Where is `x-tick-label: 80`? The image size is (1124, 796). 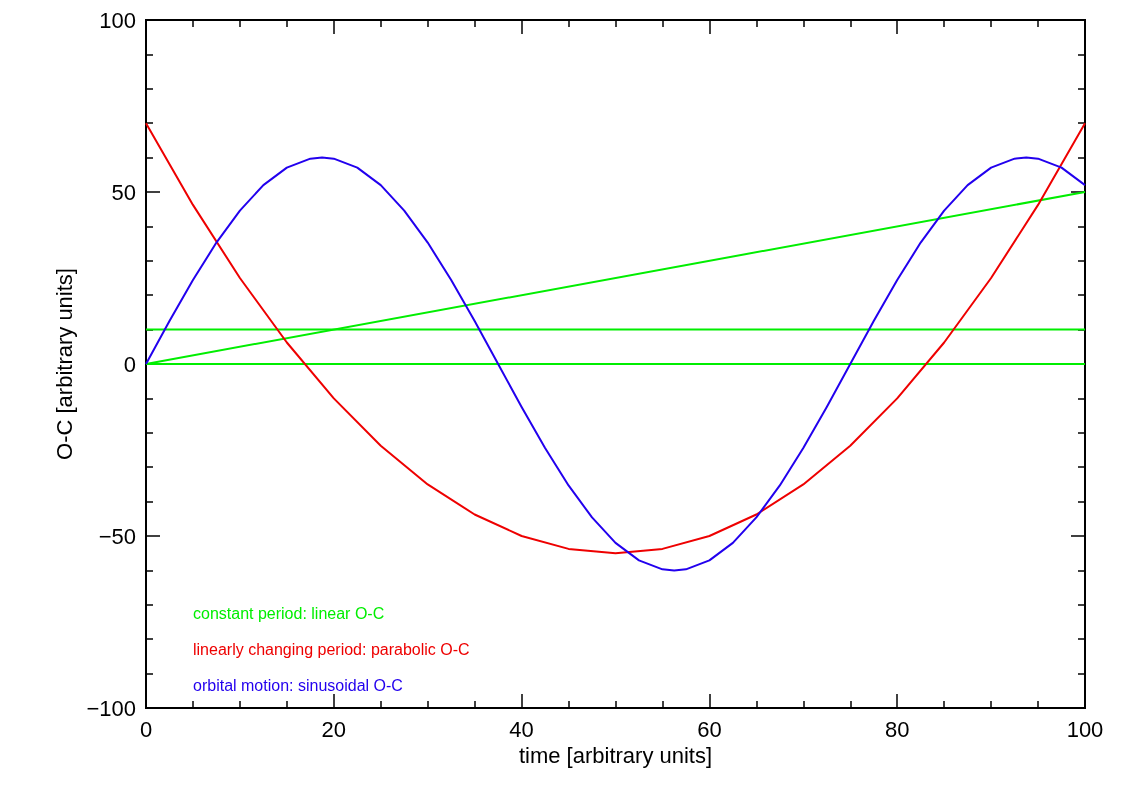 x-tick-label: 80 is located at coordinates (897, 729).